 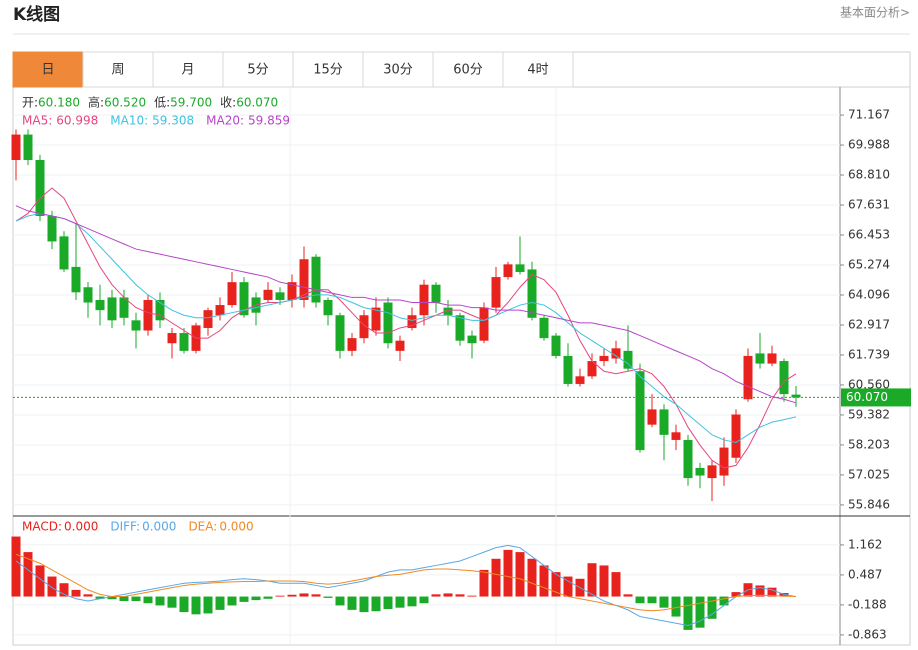 I want to click on info-label: 收:, so click(x=228, y=103).